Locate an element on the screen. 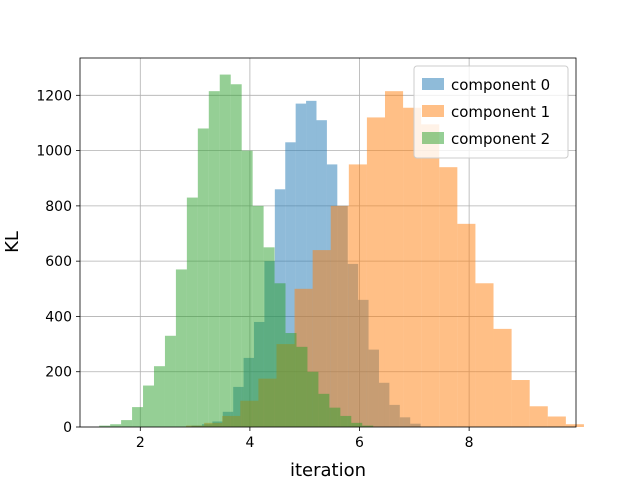 The image size is (640, 480). legend: component 0 component 1 component 2 is located at coordinates (491, 112).